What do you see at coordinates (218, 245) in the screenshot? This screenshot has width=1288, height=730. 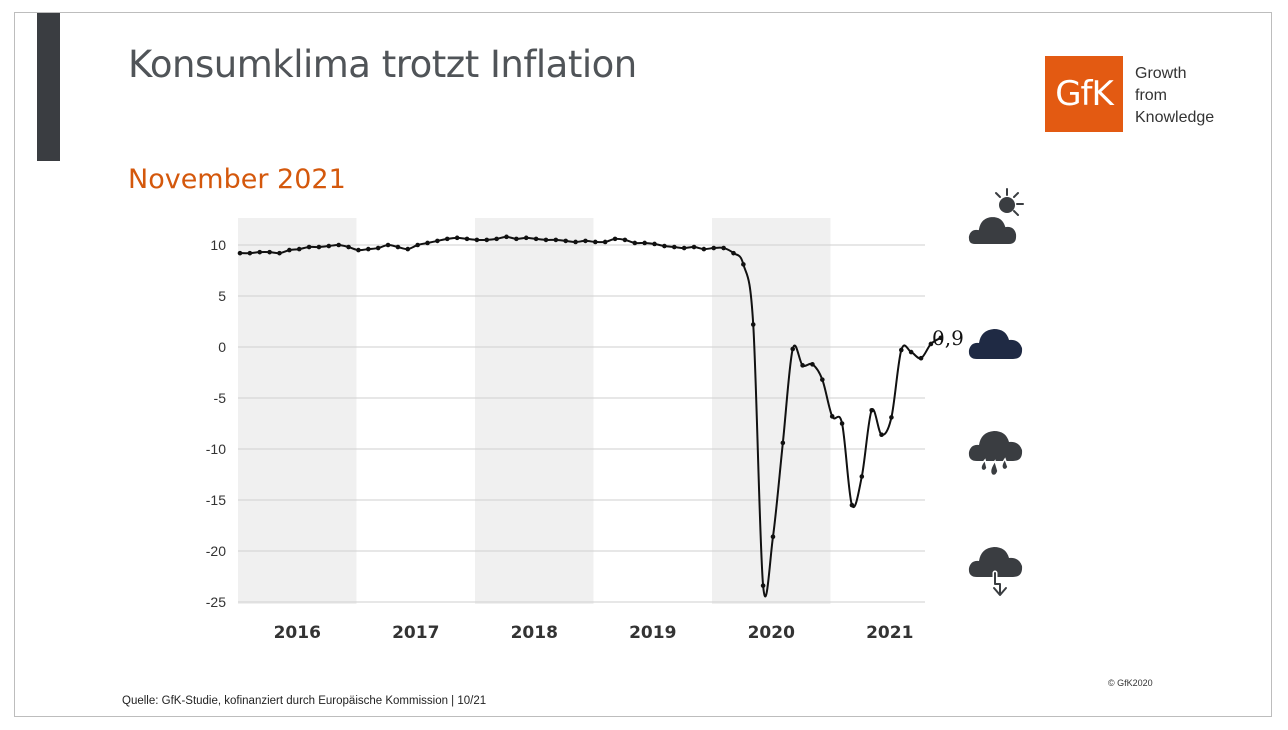 I see `y-tick-label: 10` at bounding box center [218, 245].